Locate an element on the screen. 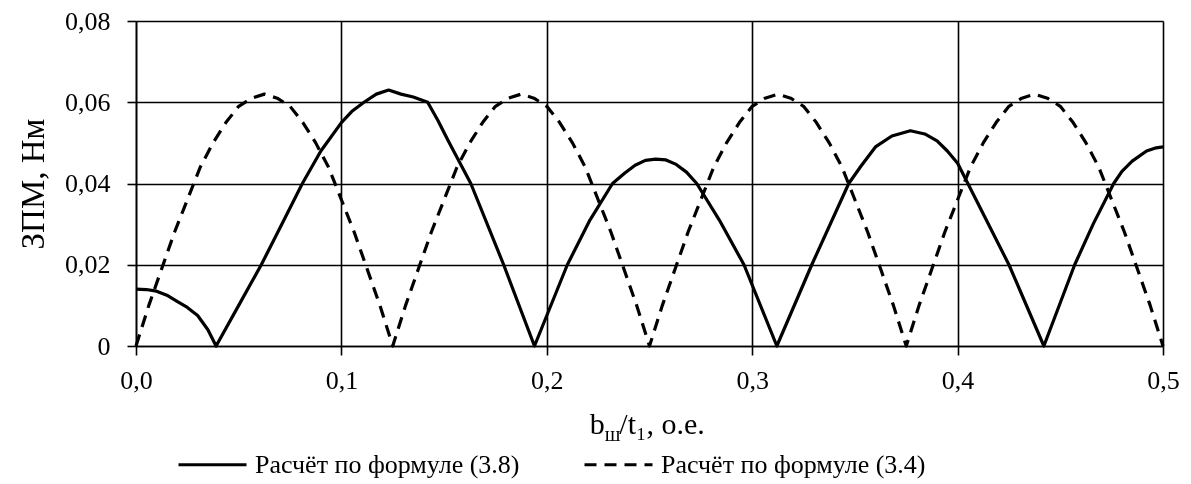 The image size is (1191, 484). x-tick-label: 0,0 is located at coordinates (136, 380).